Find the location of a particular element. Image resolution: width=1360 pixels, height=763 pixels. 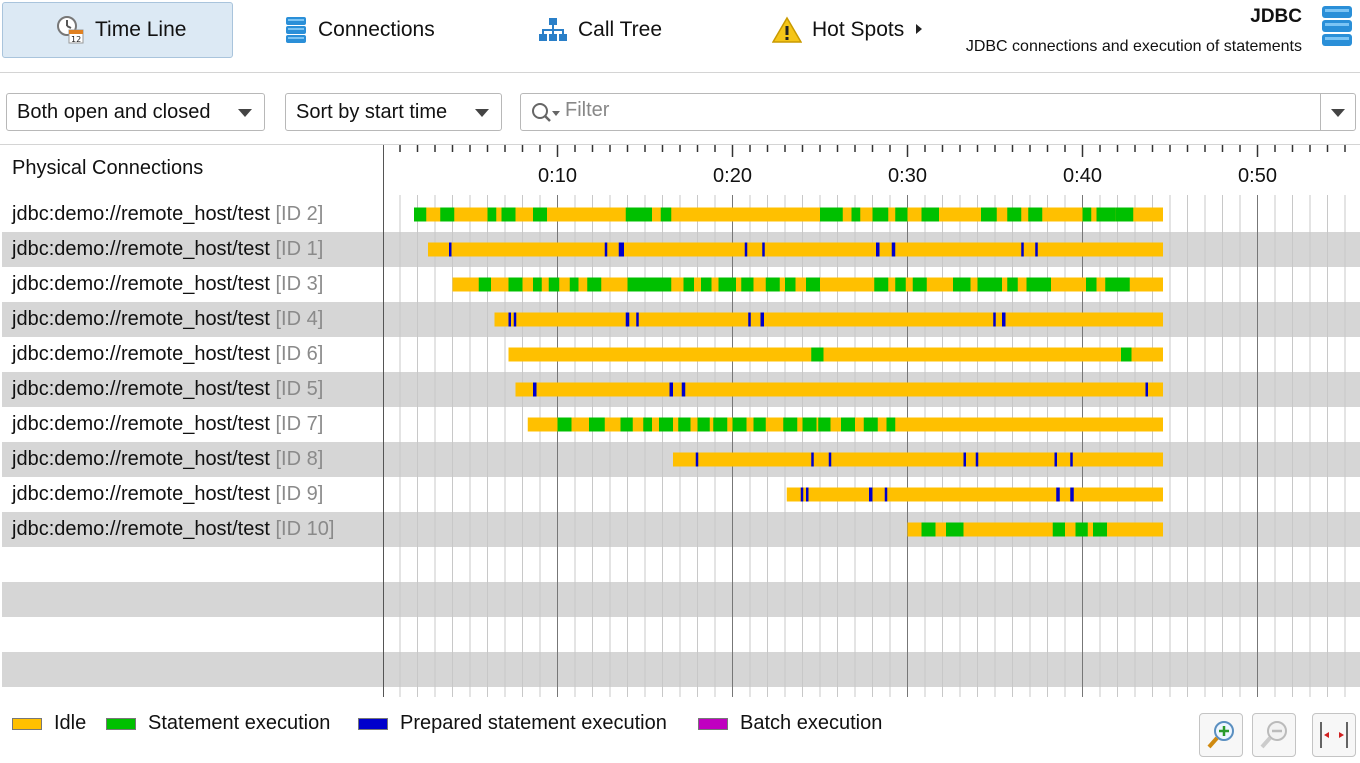

connection-row-label: jdbc:demo://remote_host/test [ID 3] is located at coordinates (167, 284).